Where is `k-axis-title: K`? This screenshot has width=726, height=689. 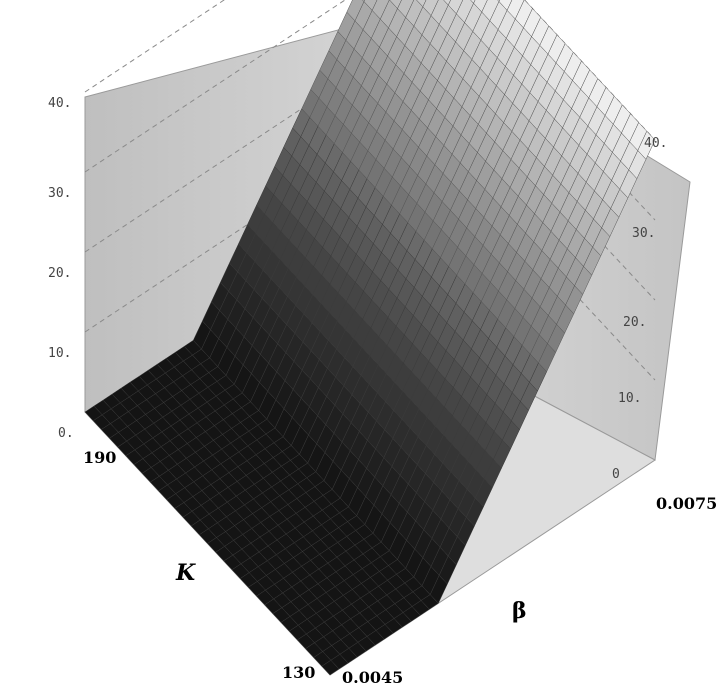 k-axis-title: K is located at coordinates (185, 573).